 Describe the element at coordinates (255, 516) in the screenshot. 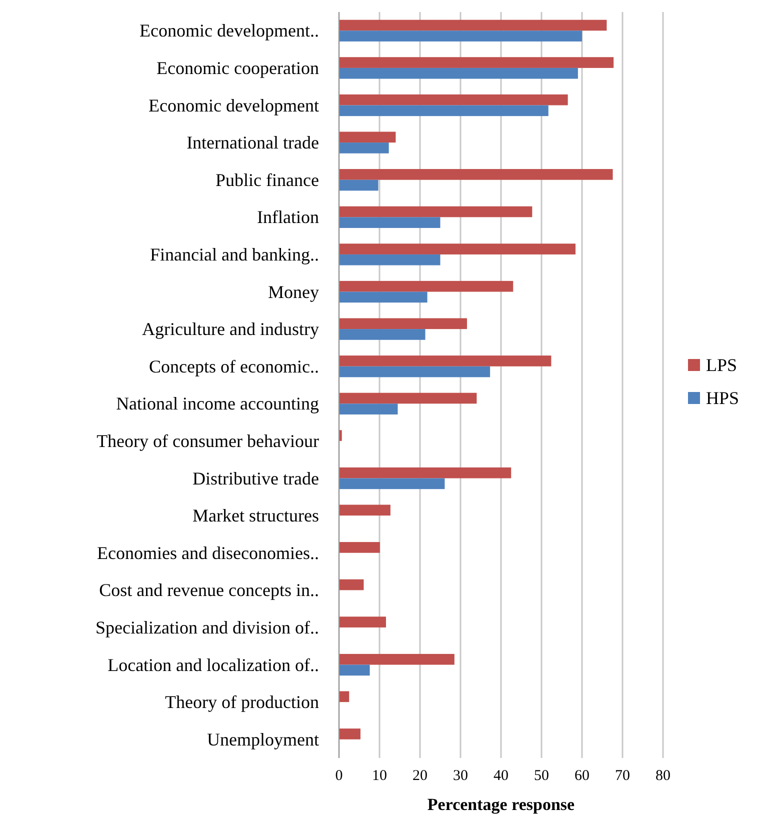

I see `y-tick-label: Market structures` at that location.